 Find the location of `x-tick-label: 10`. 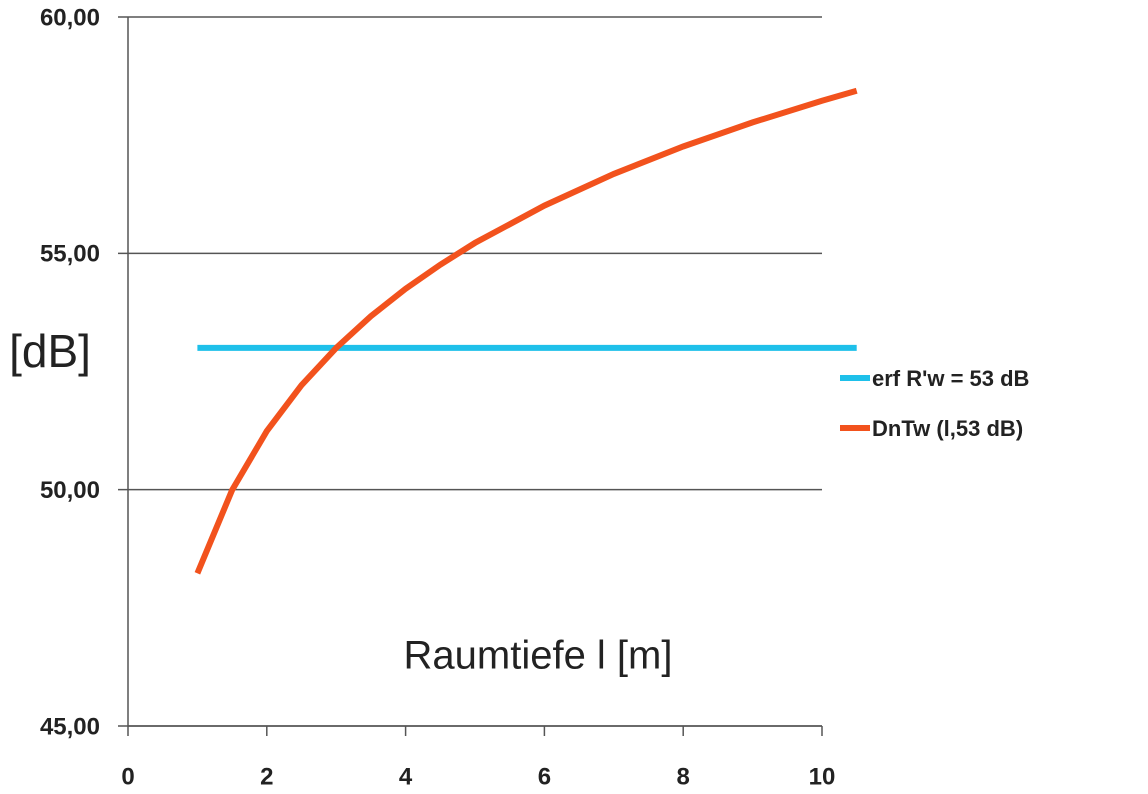

x-tick-label: 10 is located at coordinates (822, 776).